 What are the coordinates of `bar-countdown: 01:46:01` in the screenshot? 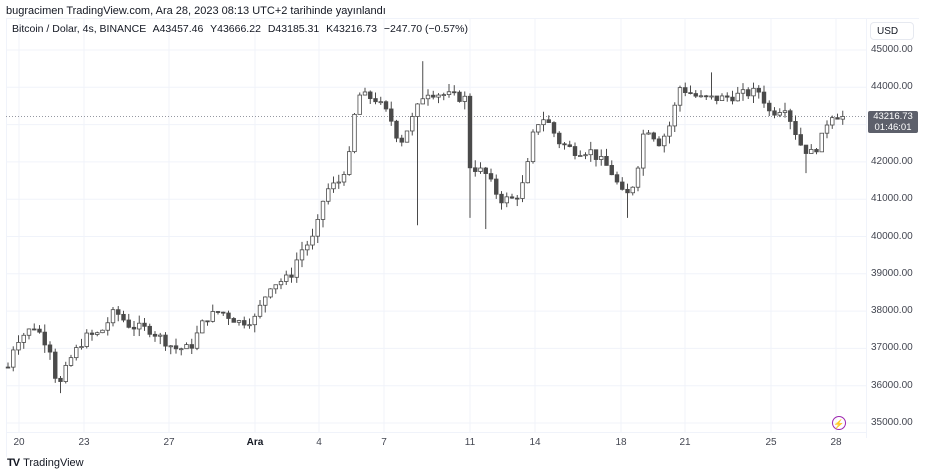 It's located at (893, 127).